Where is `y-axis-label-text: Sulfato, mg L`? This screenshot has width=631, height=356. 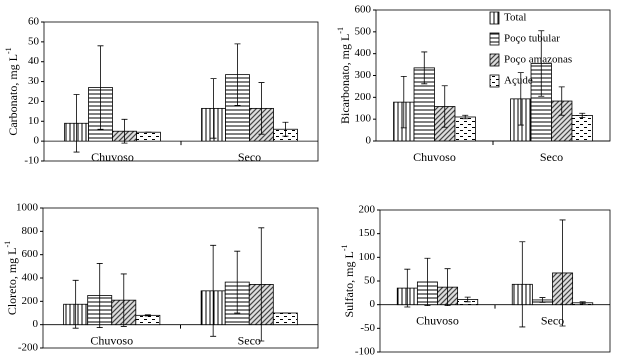 y-axis-label-text: Sulfato, mg L is located at coordinates (349, 284).